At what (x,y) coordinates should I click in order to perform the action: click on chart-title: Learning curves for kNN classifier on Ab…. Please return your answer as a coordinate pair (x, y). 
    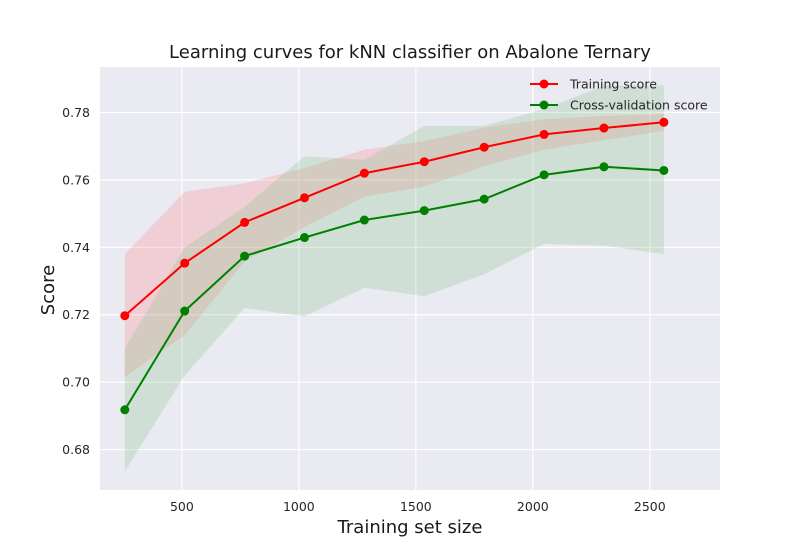
    Looking at the image, I should click on (410, 52).